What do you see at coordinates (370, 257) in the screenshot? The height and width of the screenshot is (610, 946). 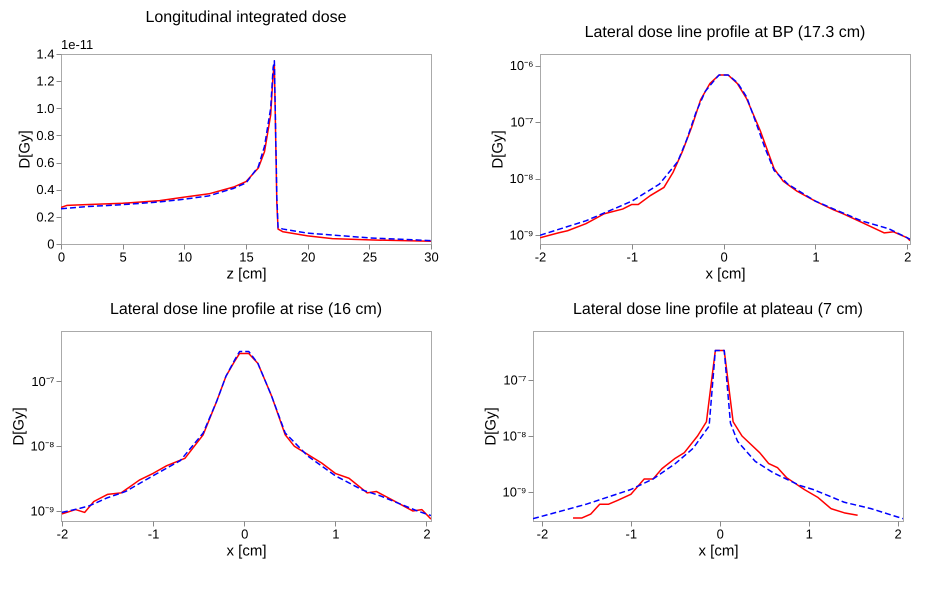 I see `x-tick-label: 25` at bounding box center [370, 257].